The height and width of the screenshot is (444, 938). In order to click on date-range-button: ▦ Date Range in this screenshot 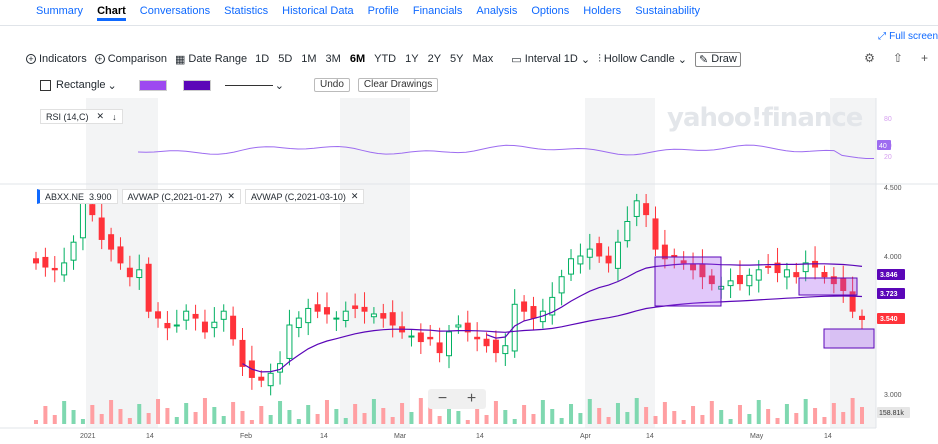, I will do `click(211, 59)`.